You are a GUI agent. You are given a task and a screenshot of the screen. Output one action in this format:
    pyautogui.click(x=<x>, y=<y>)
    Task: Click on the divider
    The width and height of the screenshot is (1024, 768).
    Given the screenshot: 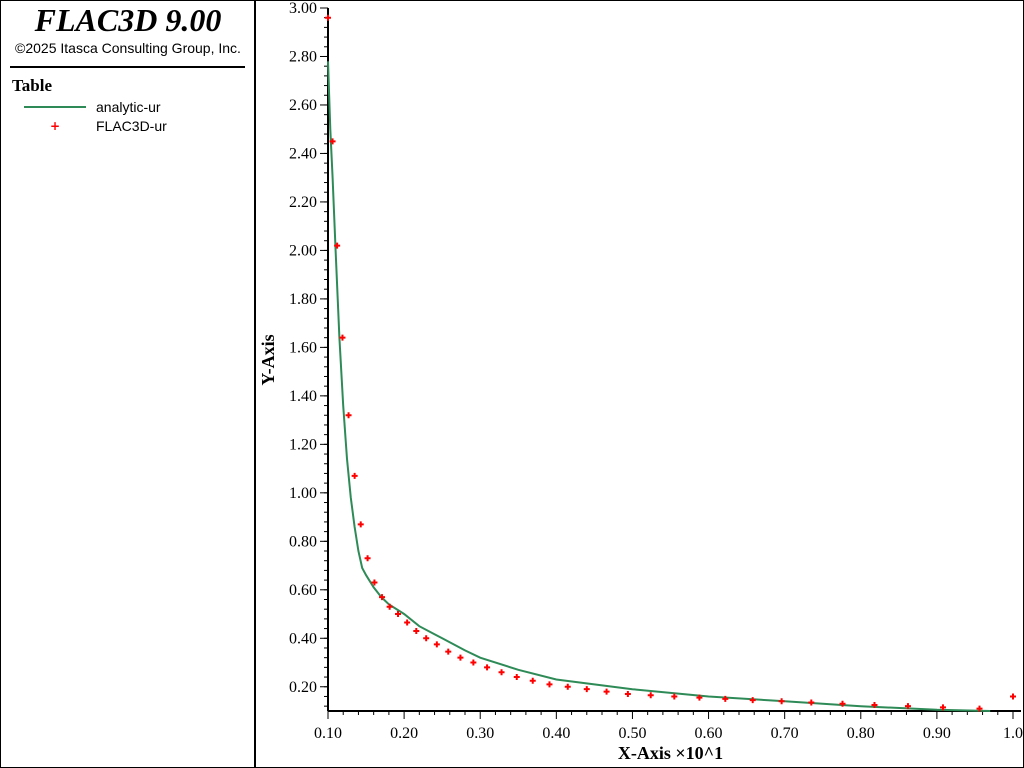 What is the action you would take?
    pyautogui.click(x=127, y=67)
    